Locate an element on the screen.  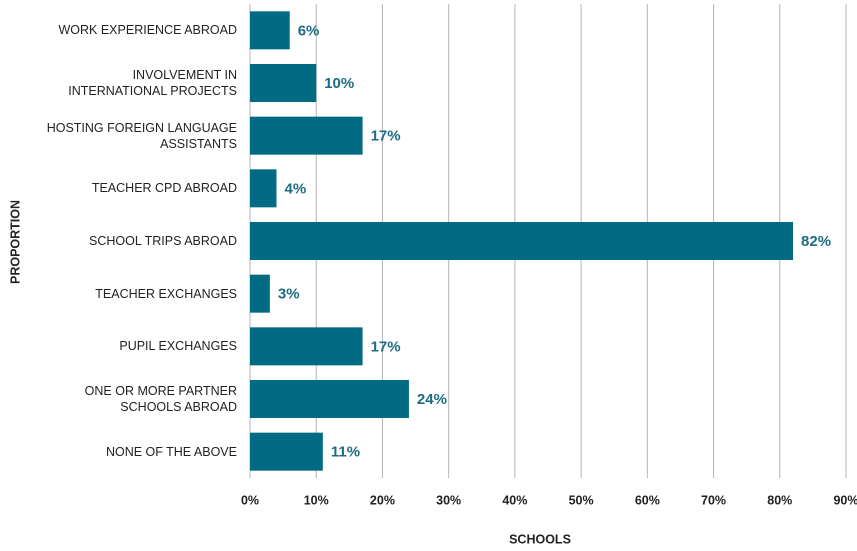
x-tick-label: 50% is located at coordinates (581, 500).